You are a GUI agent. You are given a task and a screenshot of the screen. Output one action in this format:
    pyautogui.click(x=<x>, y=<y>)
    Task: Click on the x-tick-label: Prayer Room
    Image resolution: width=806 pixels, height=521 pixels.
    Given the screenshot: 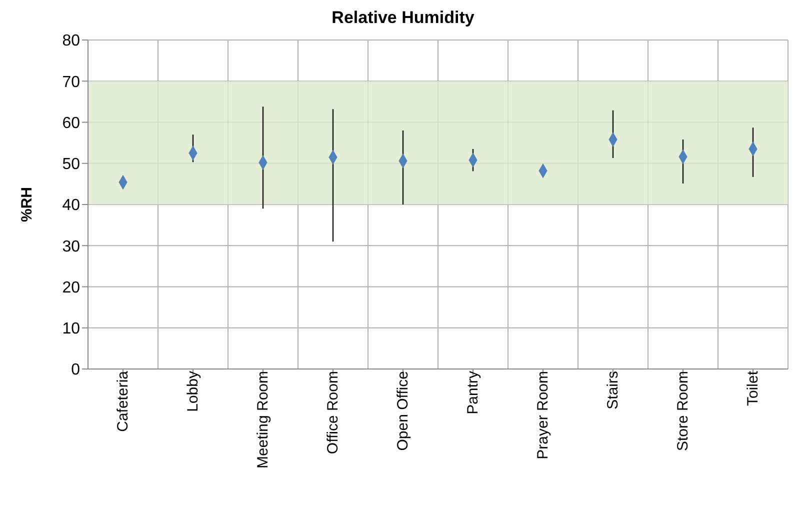 What is the action you would take?
    pyautogui.click(x=543, y=415)
    